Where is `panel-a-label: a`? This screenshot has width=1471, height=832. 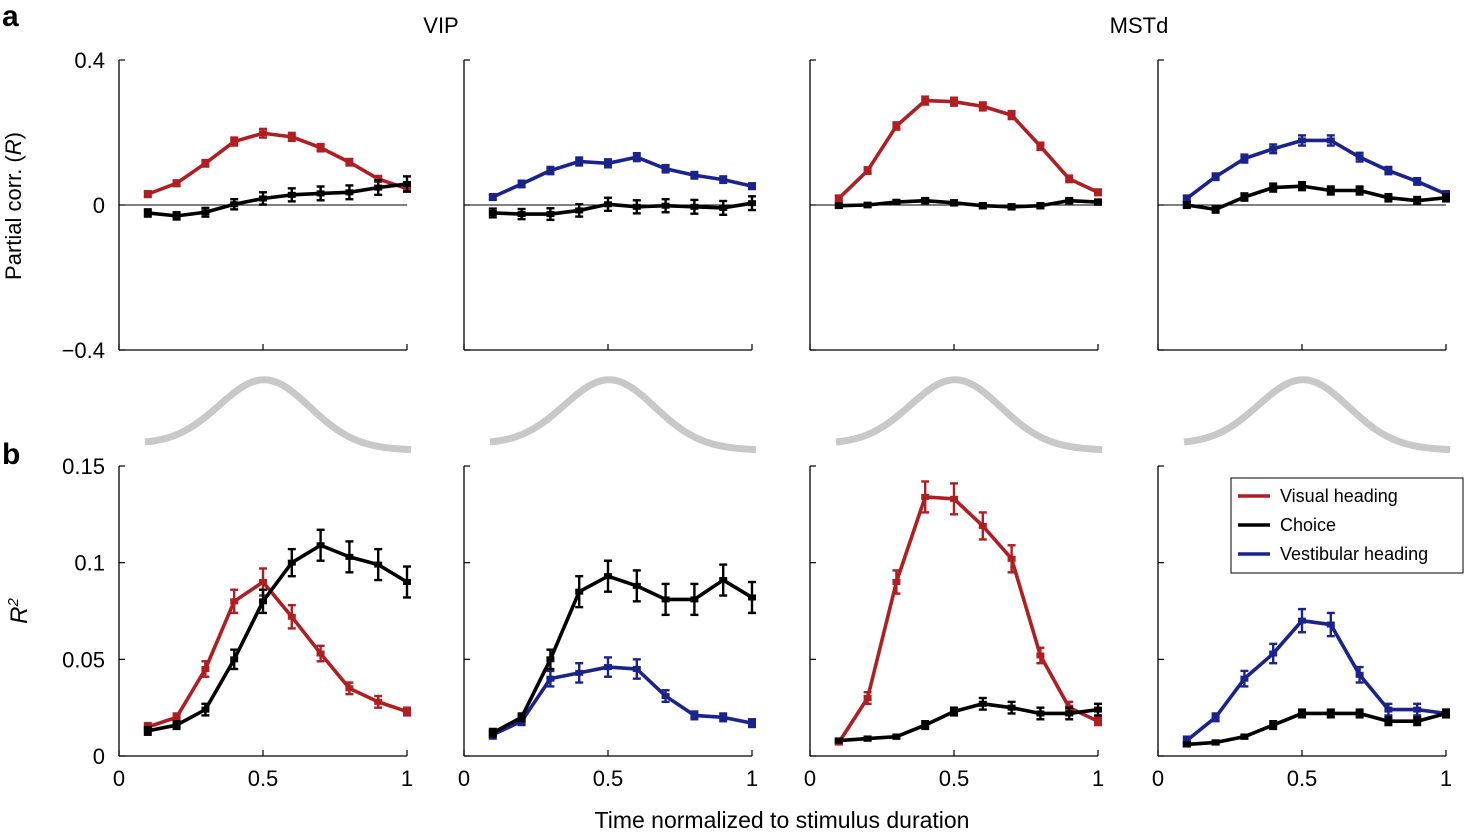
panel-a-label: a is located at coordinates (10, 16).